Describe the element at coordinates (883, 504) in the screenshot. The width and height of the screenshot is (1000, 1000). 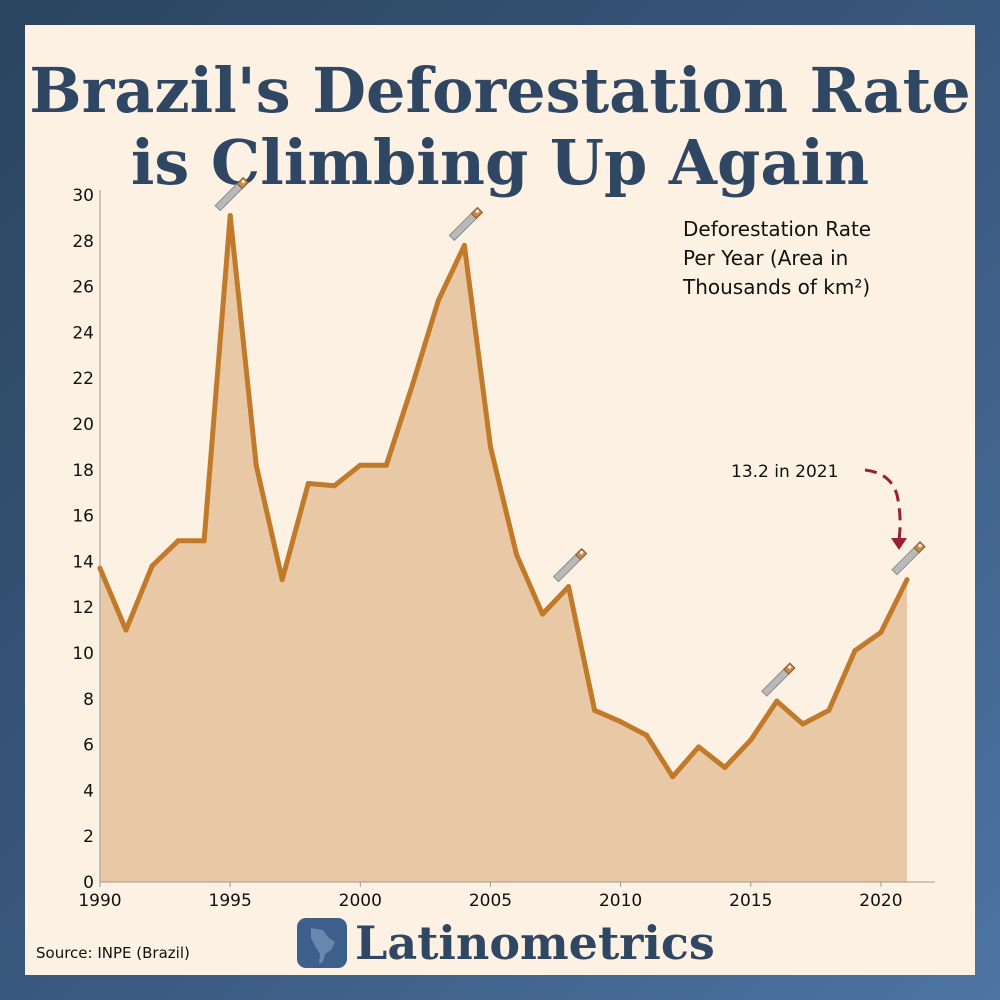
I see `annotation-arrow-path` at that location.